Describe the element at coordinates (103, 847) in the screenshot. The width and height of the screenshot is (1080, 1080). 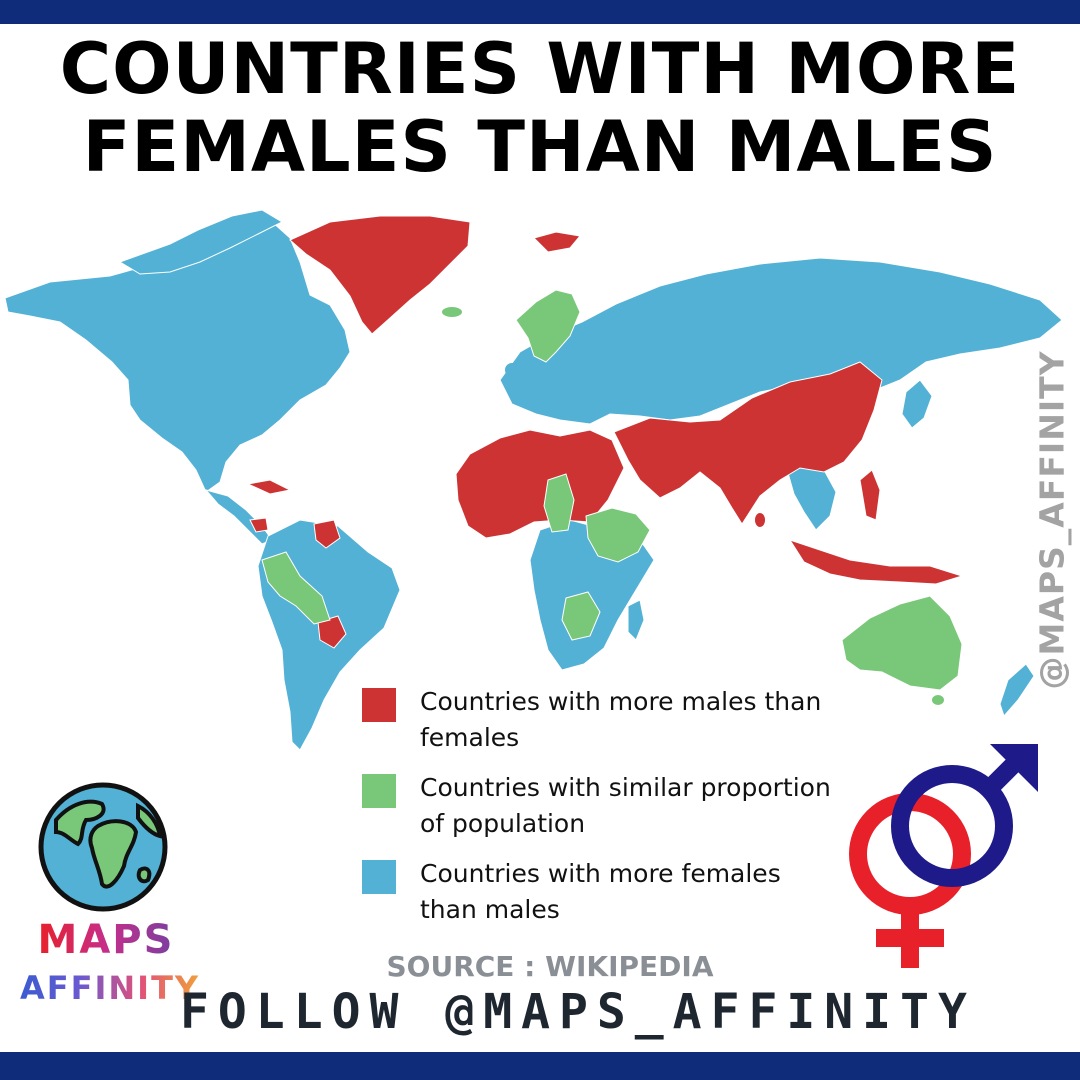
I see `globe-icon` at that location.